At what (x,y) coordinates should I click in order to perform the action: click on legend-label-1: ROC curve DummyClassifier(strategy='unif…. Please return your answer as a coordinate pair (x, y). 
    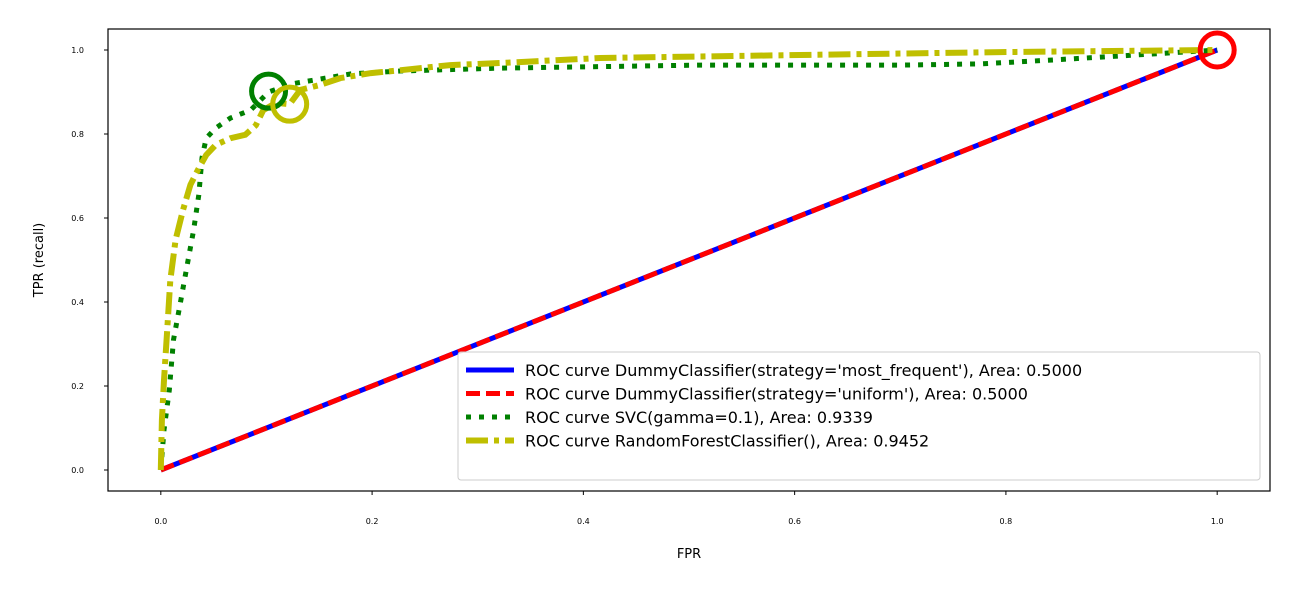
    Looking at the image, I should click on (776, 394).